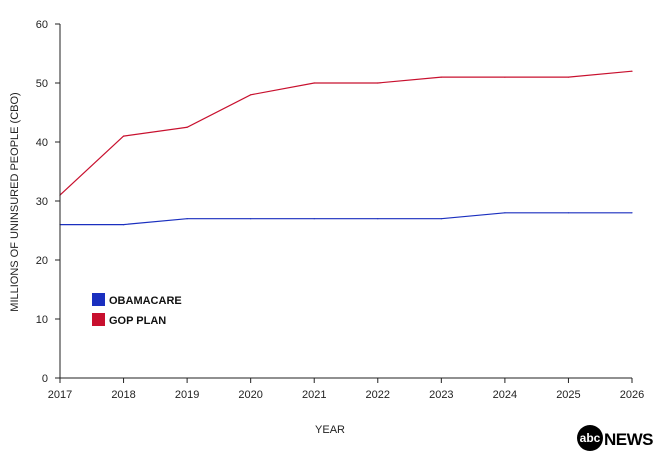  I want to click on x-tick-label: 2023, so click(441, 395).